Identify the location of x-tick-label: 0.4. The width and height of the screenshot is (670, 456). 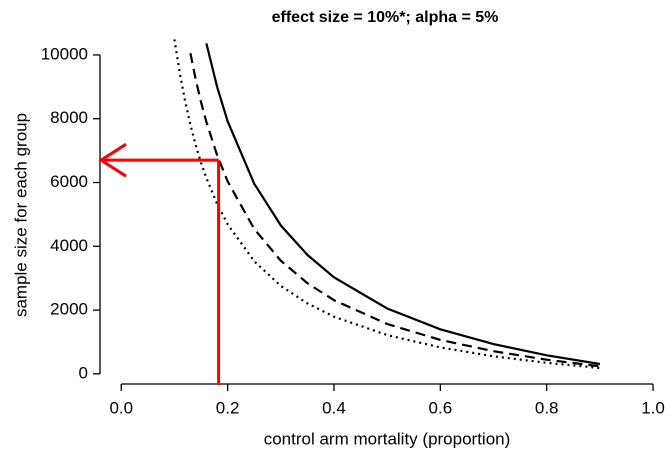
(334, 407).